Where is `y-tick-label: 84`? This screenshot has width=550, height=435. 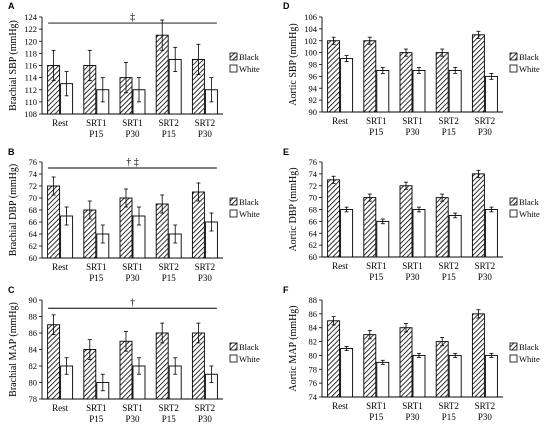
y-tick-label: 84 is located at coordinates (33, 350).